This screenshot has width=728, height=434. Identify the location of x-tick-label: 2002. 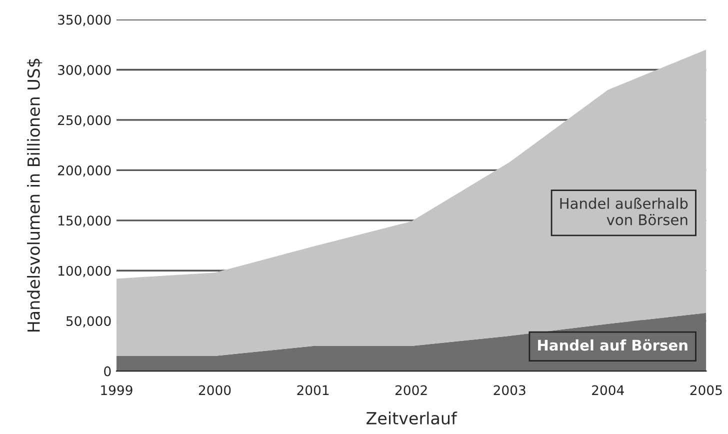
(411, 390).